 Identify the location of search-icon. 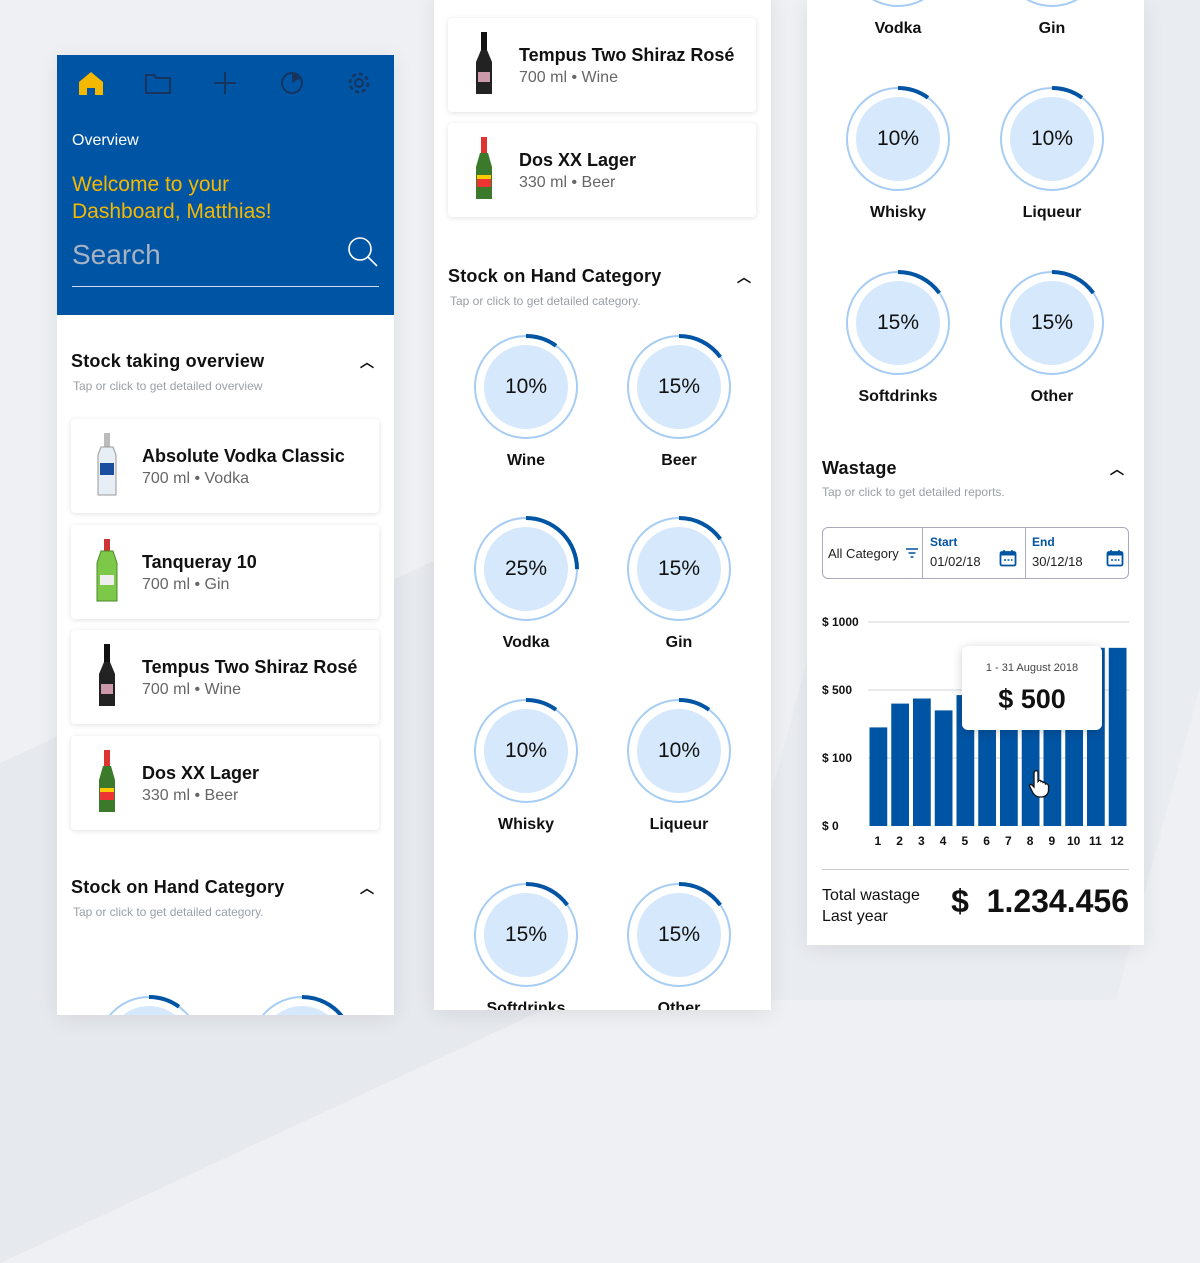
(363, 252).